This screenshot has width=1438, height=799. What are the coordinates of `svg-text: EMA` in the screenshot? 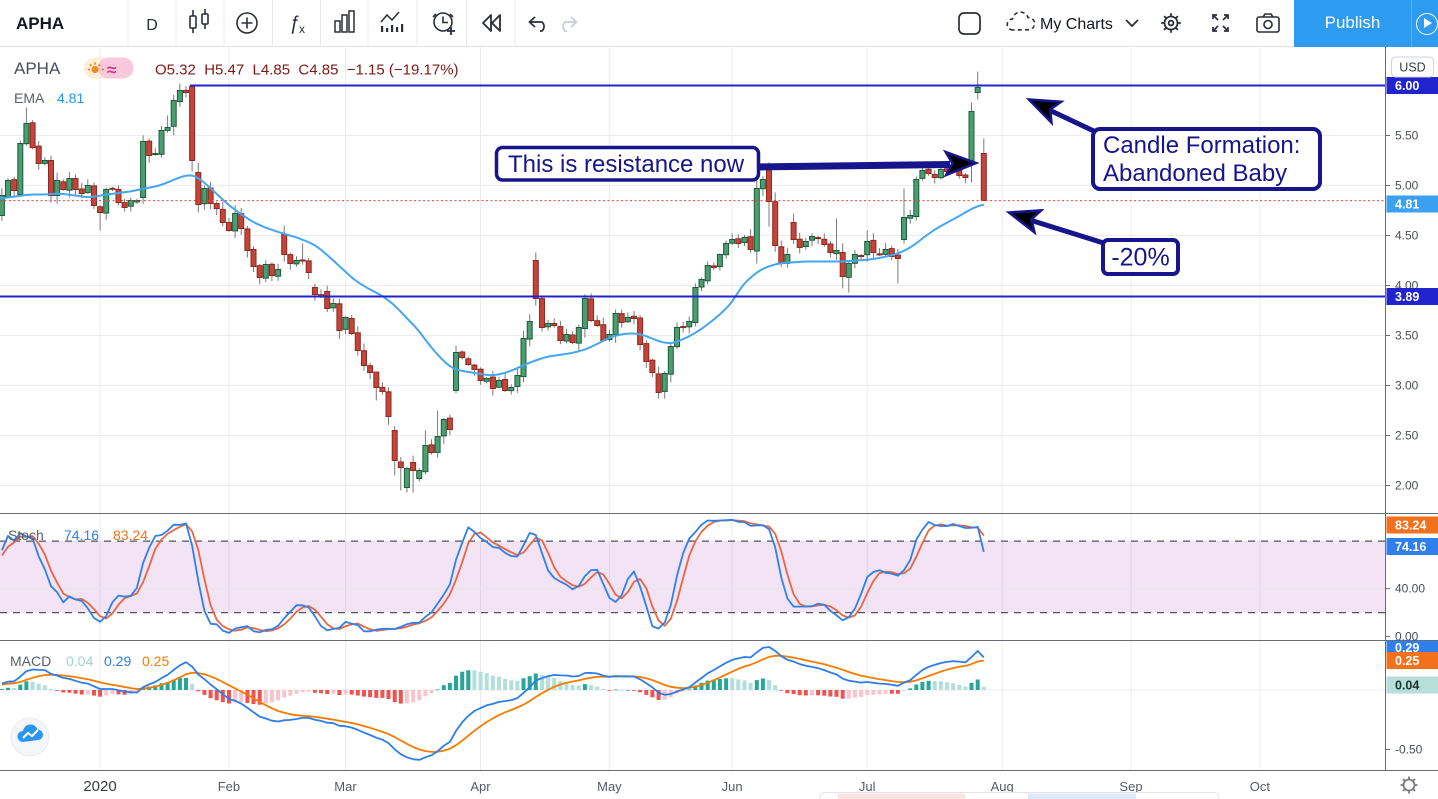 It's located at (29, 98).